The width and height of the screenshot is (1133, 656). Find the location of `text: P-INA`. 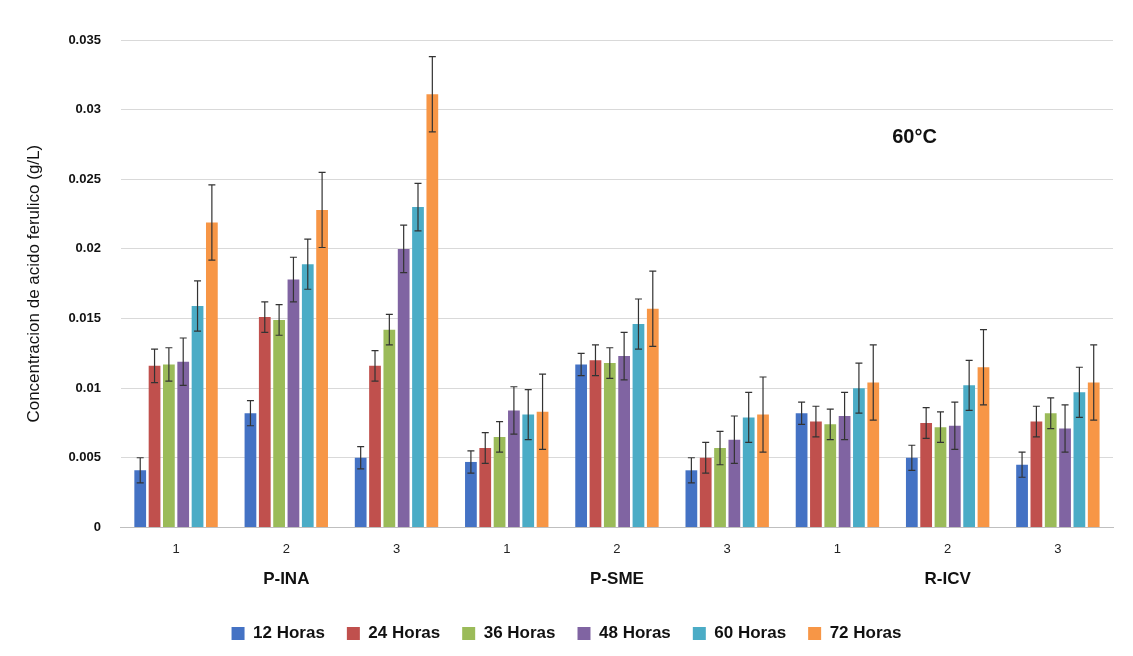

text: P-INA is located at coordinates (286, 579).